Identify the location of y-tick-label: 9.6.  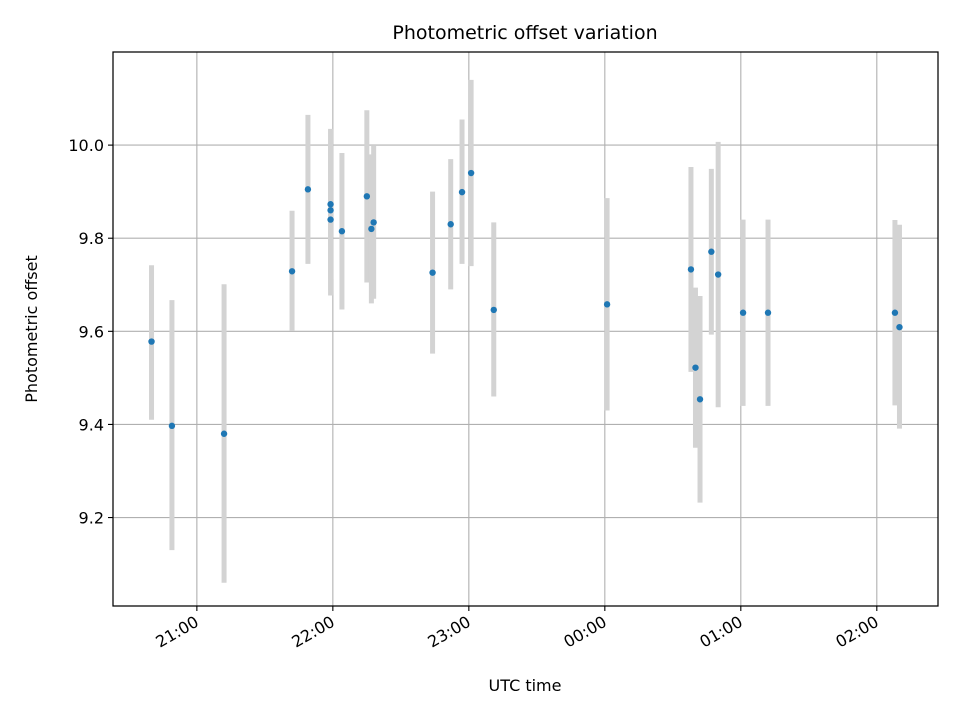
(91, 331).